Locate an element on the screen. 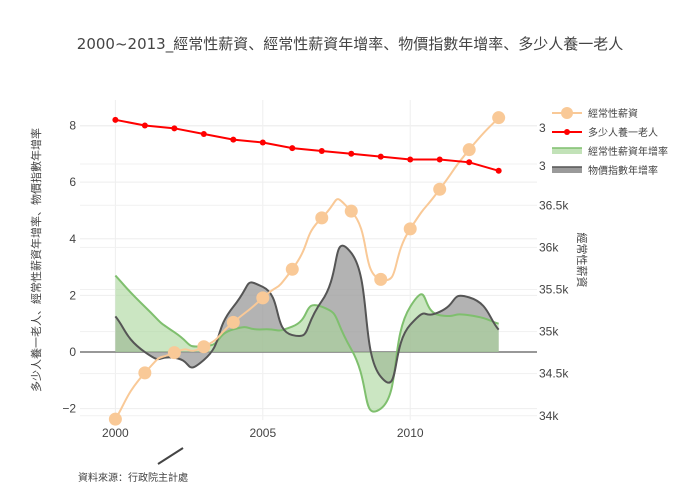  y-axis-title: 多少人養一老人、經常性薪資年增率、物價指數年增率 is located at coordinates (36, 260).